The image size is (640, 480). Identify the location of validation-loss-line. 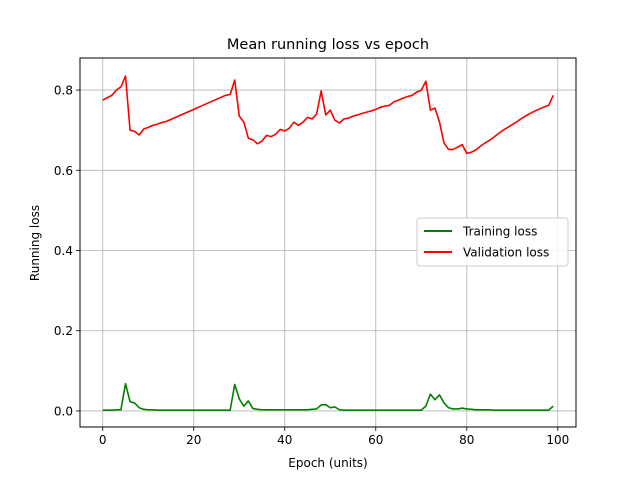
(328, 115).